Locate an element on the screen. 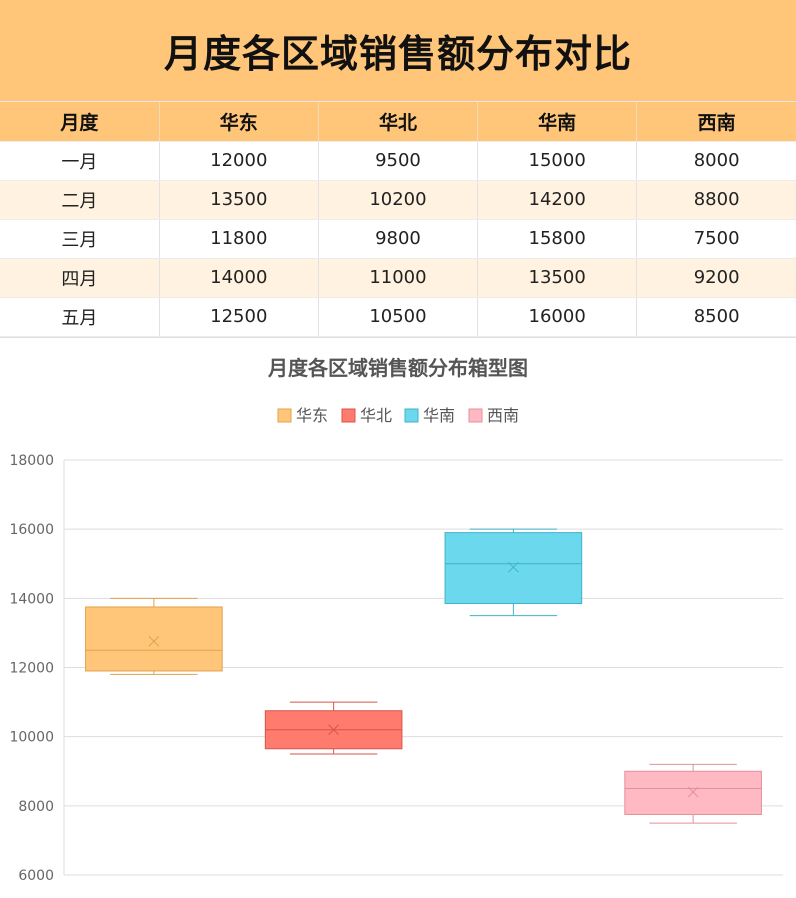 Image resolution: width=796 pixels, height=898 pixels. table-row: 三月 11800 9800 15800 7500 is located at coordinates (398, 239).